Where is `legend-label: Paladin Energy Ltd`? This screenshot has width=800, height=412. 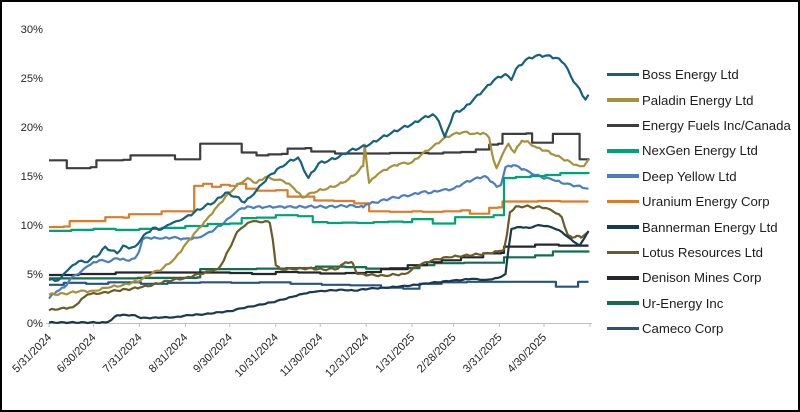
legend-label: Paladin Energy Ltd is located at coordinates (698, 100).